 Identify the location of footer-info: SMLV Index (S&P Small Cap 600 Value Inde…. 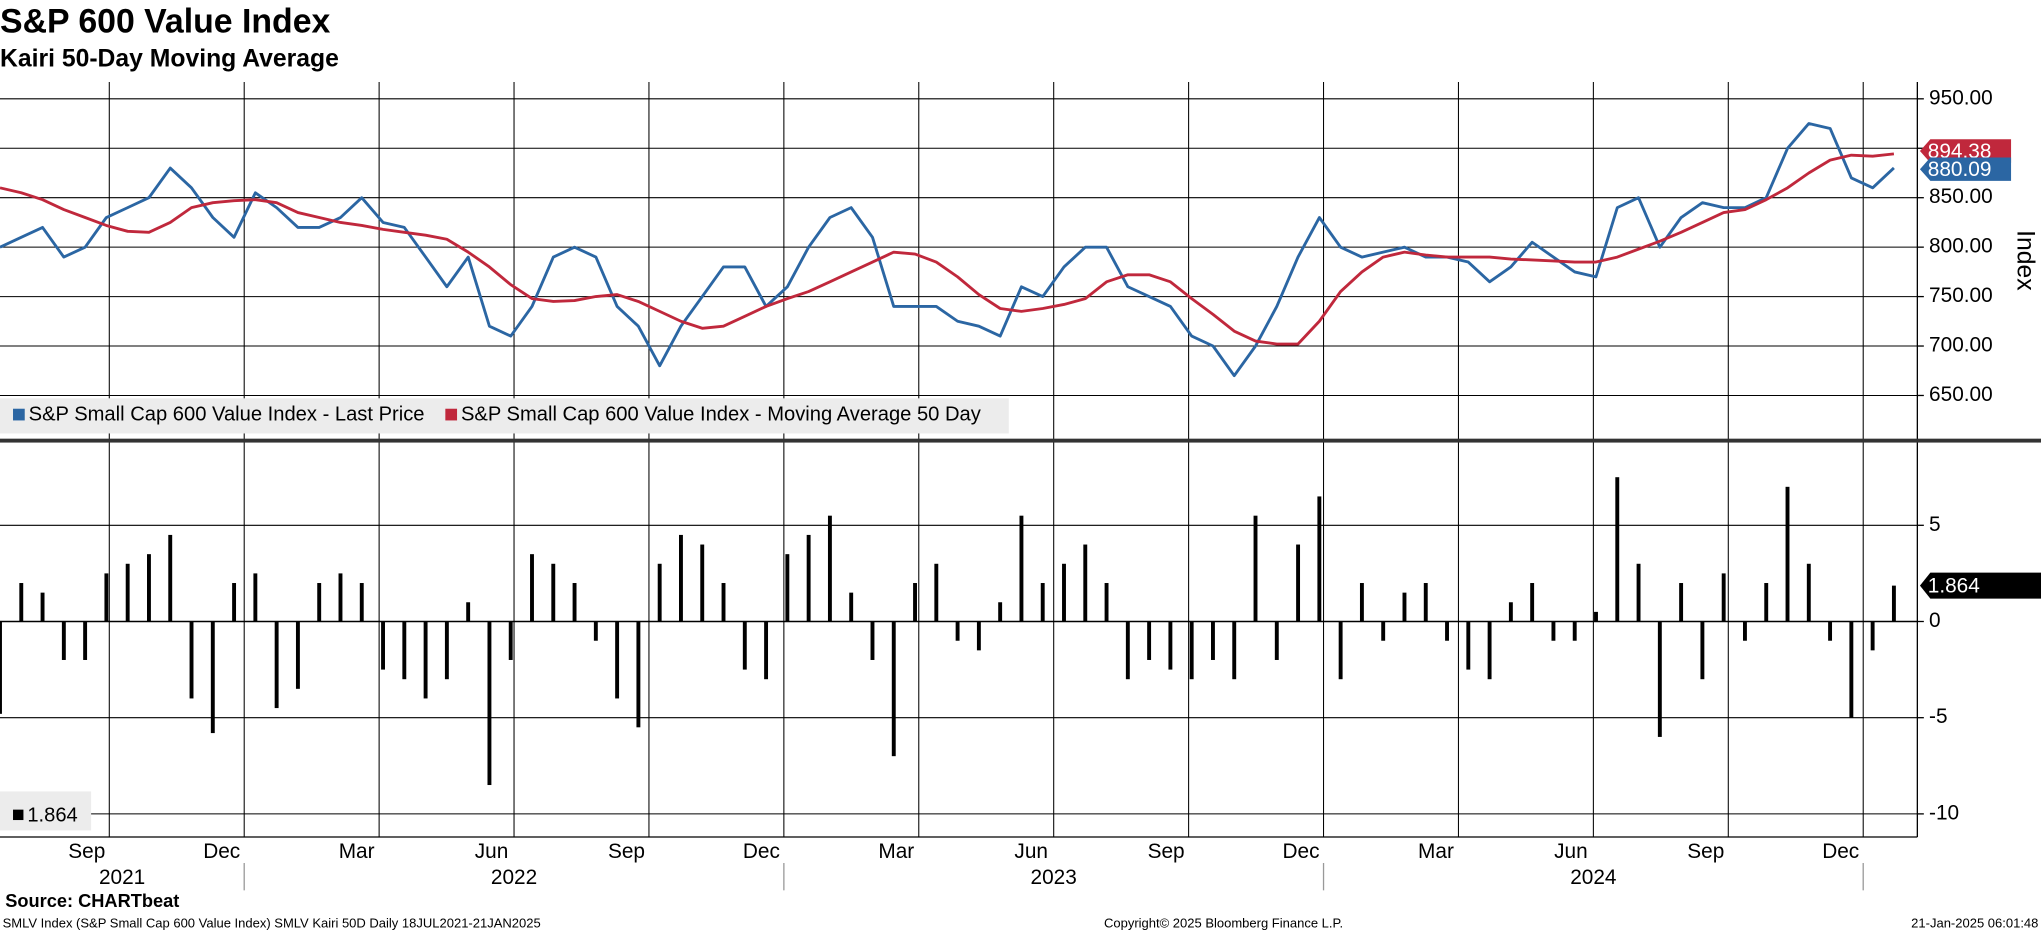
(272, 923).